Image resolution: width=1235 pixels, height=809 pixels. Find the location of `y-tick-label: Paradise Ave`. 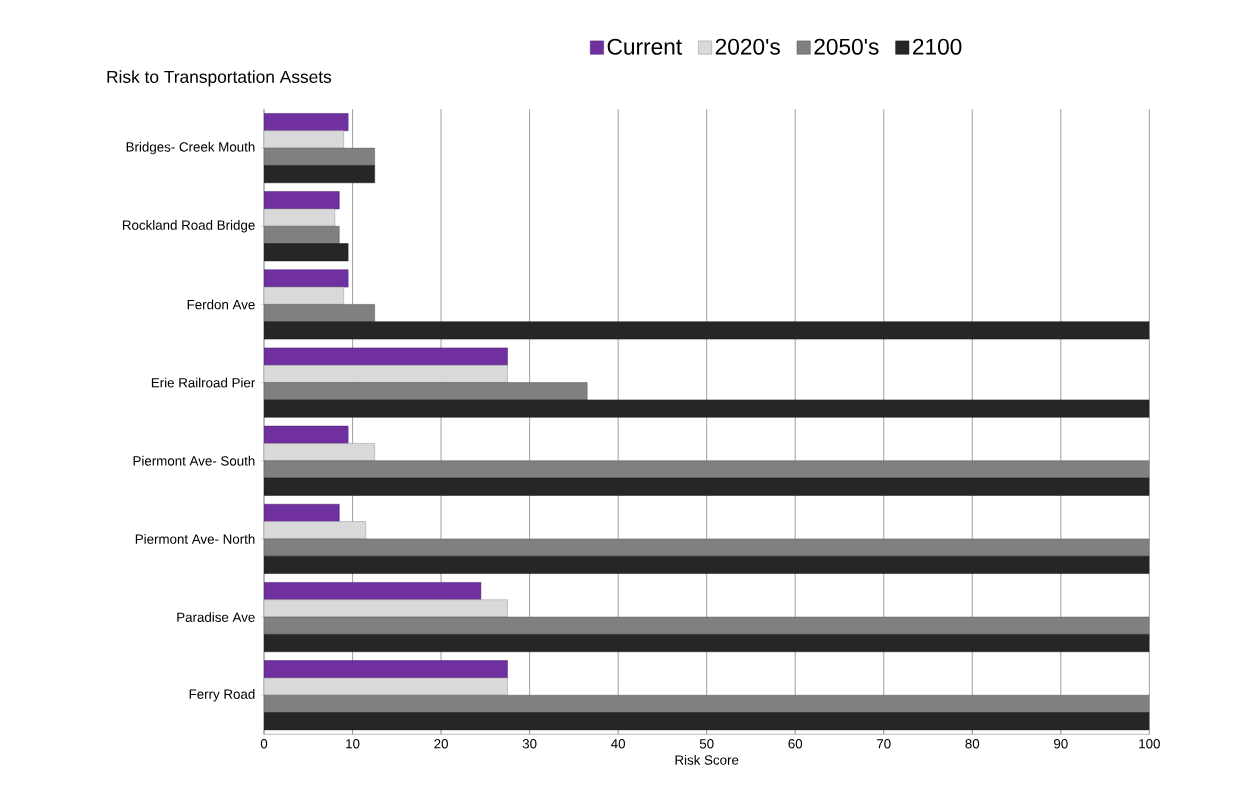

y-tick-label: Paradise Ave is located at coordinates (216, 617).